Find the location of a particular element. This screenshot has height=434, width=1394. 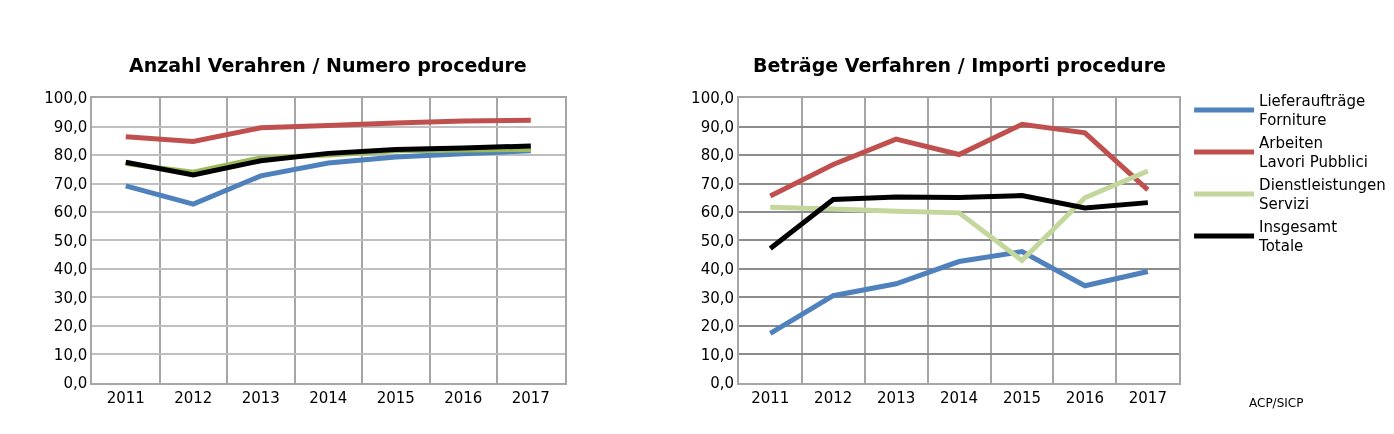

chart-title: Beträge Verfahren / Importi procedure is located at coordinates (959, 65).